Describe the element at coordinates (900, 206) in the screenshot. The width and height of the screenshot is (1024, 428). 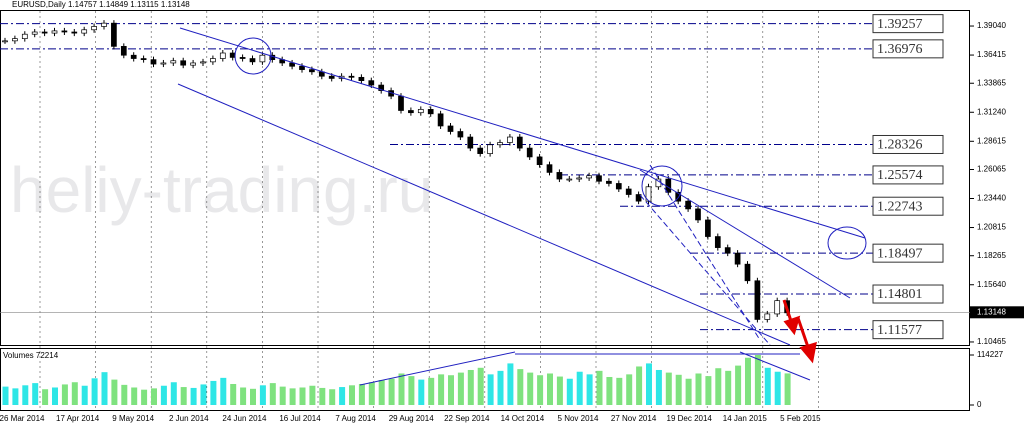
I see `level-label: 1.22743` at that location.